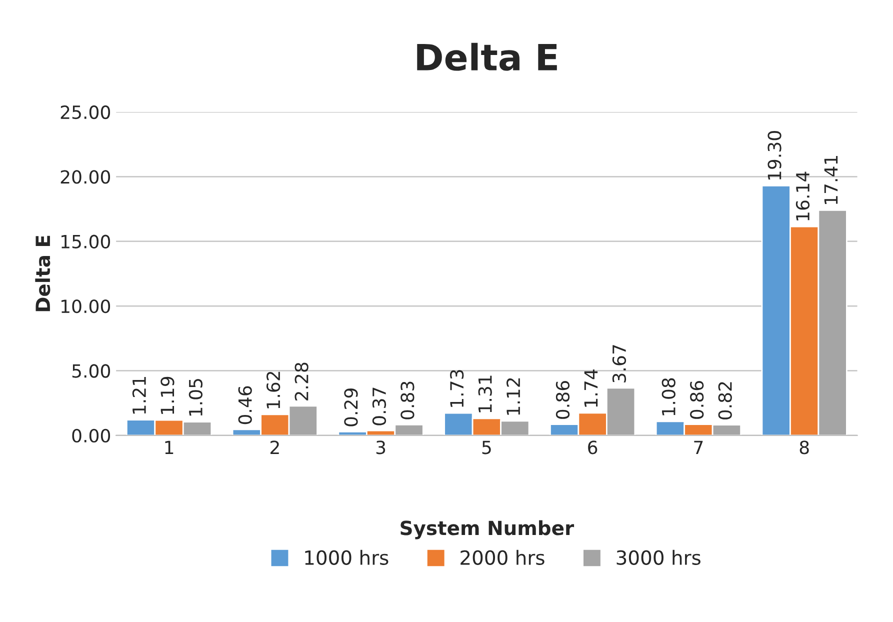 The height and width of the screenshot is (622, 893). I want to click on data-label: 1.19, so click(167, 395).